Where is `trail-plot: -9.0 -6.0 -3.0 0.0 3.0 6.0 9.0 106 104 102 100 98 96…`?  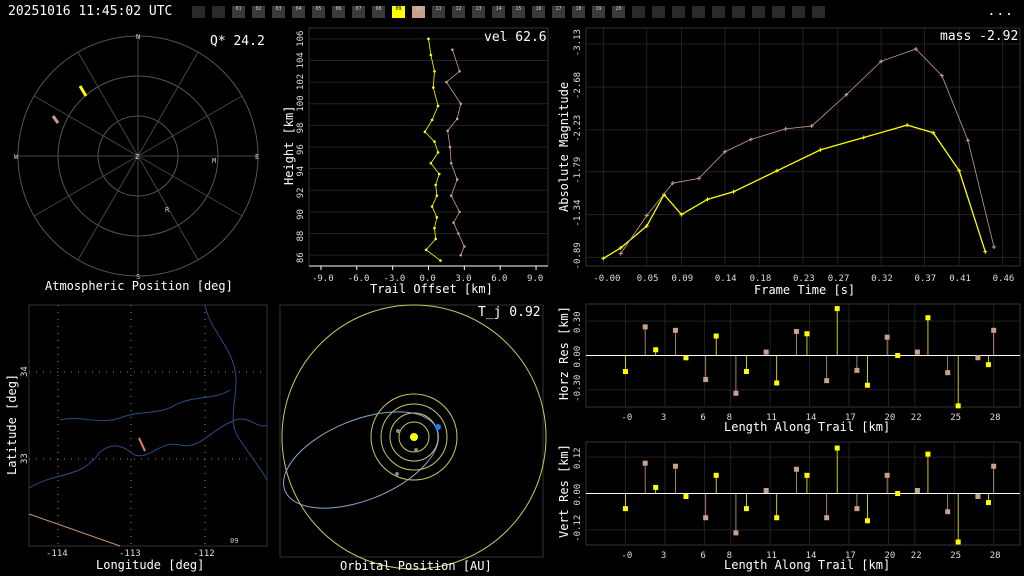 trail-plot: -9.0 -6.0 -3.0 0.0 3.0 6.0 9.0 106 104 102 100 98 96… is located at coordinates (415, 161).